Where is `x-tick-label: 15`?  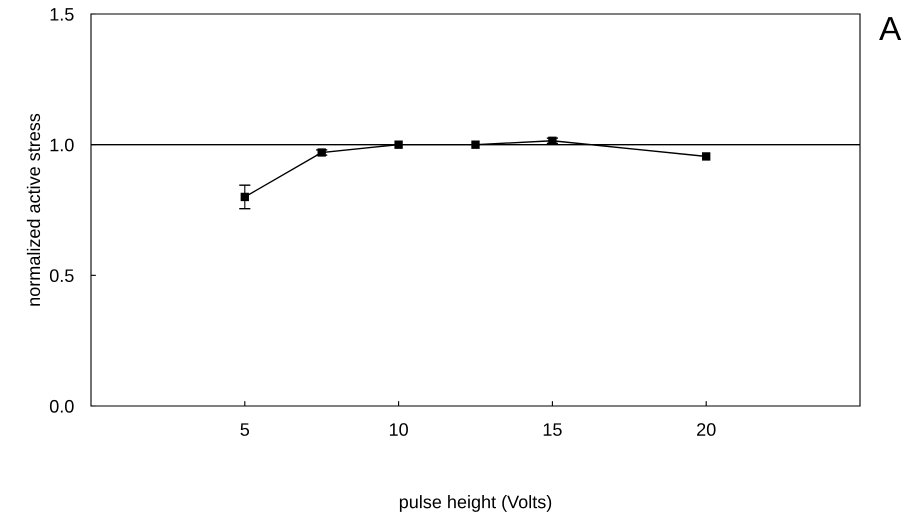 x-tick-label: 15 is located at coordinates (553, 429).